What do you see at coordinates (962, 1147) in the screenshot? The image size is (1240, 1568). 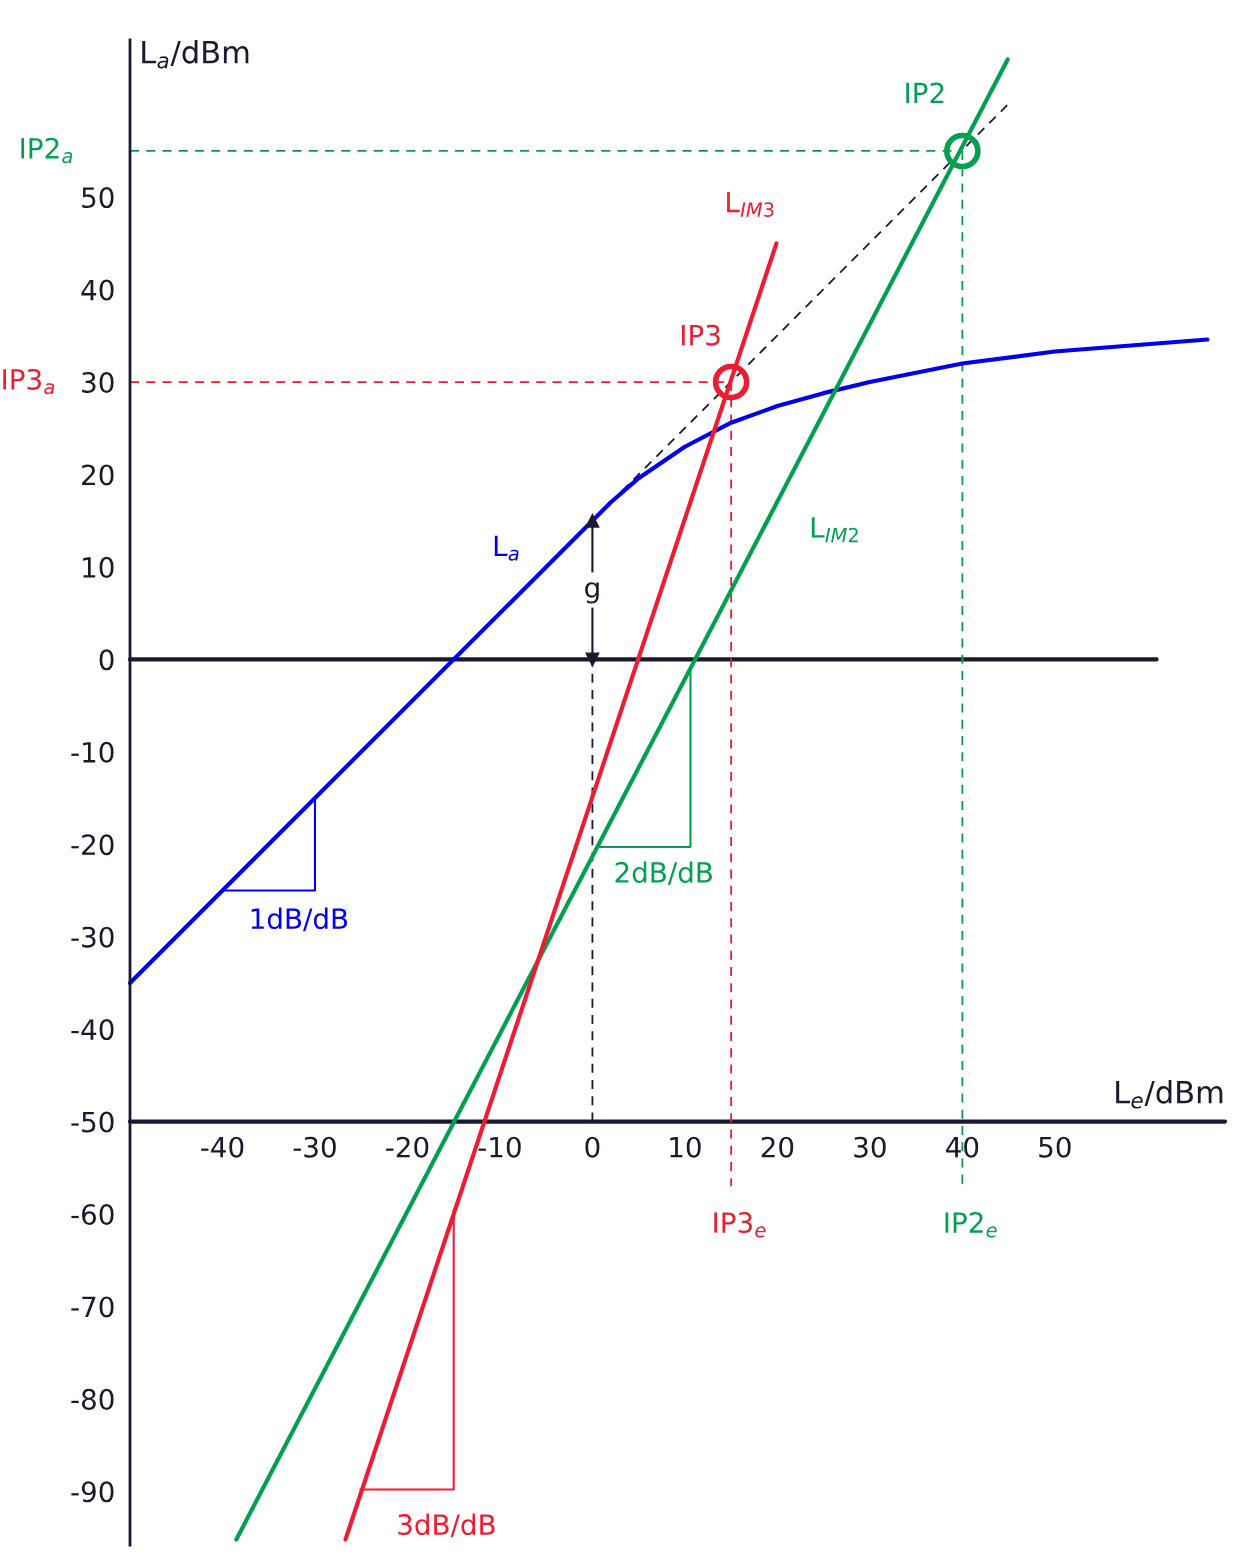 I see `x-tick-label: 40` at bounding box center [962, 1147].